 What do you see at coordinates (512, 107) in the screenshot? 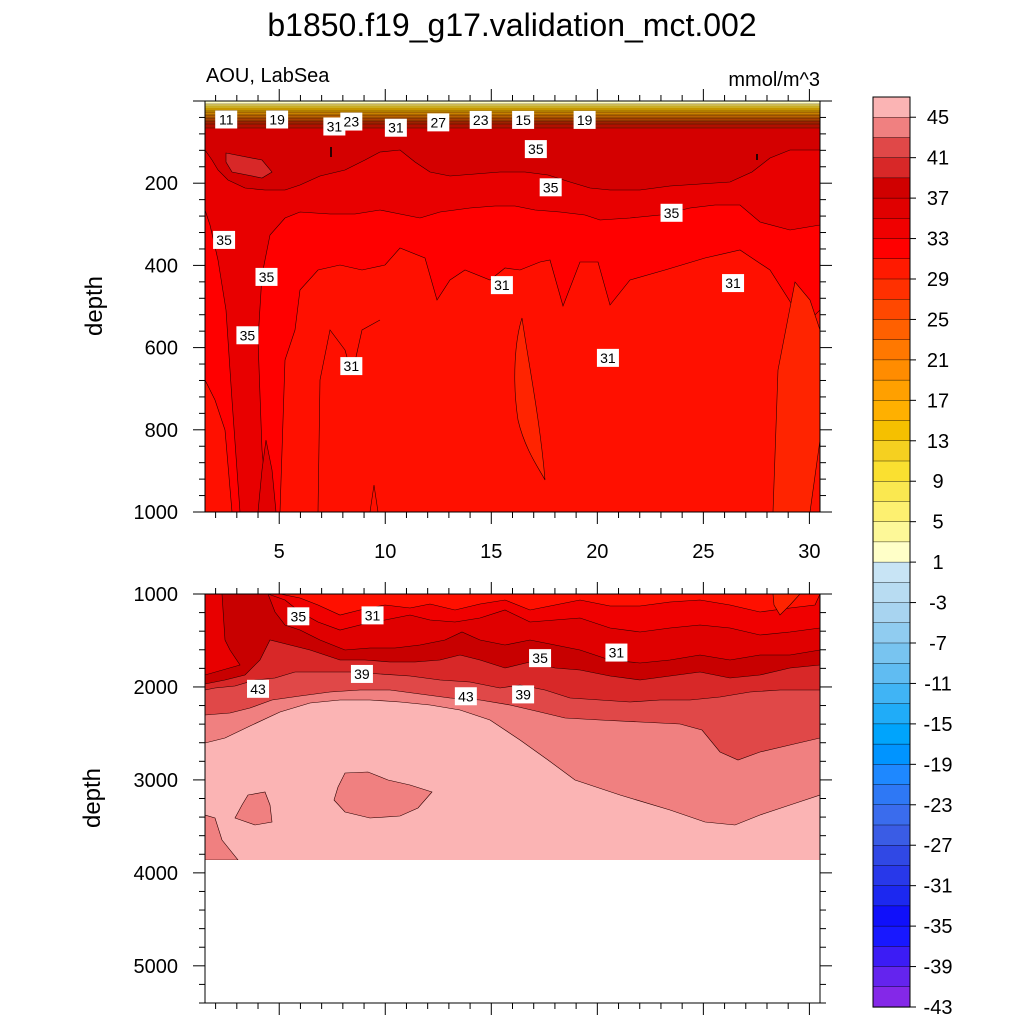
I see `surface-band` at bounding box center [512, 107].